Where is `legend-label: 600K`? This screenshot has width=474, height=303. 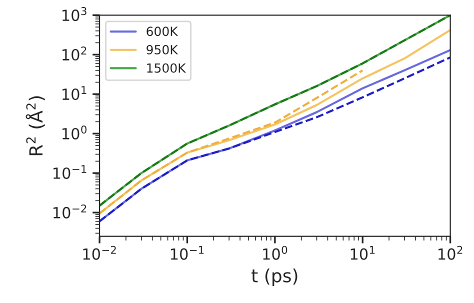 legend-label: 600K is located at coordinates (162, 31).